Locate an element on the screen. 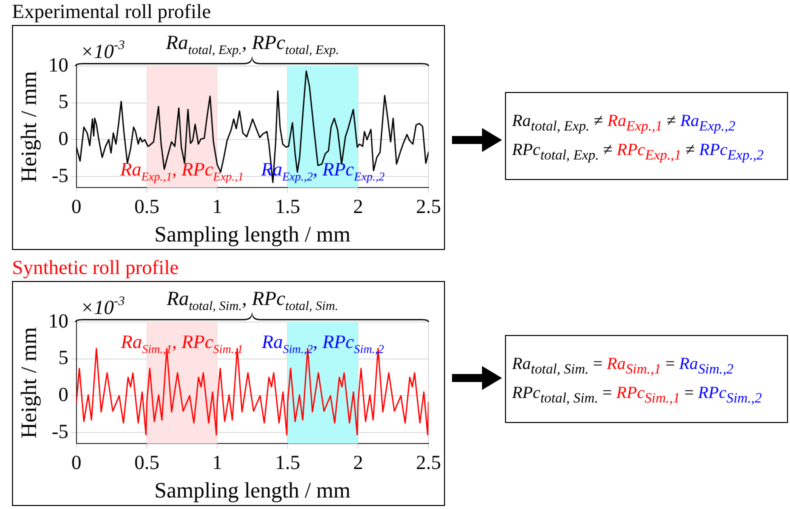 Image resolution: width=790 pixels, height=509 pixels. chart-title: Experimental roll profile is located at coordinates (111, 12).